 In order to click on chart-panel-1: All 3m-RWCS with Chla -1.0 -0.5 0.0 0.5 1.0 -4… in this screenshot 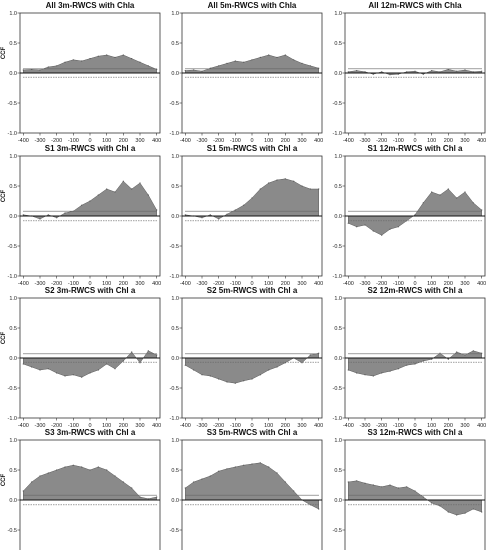, I will do `click(81, 72)`.